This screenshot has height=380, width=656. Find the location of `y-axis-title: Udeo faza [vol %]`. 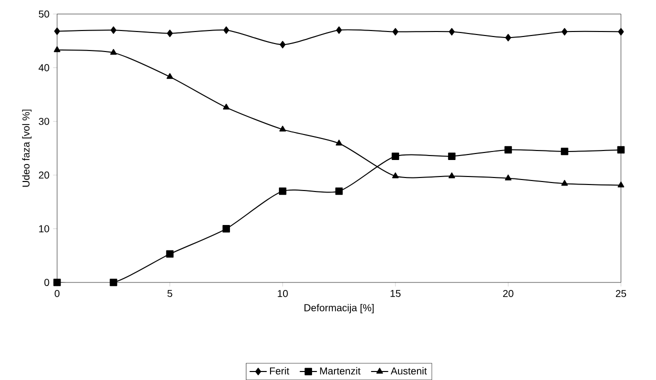

y-axis-title: Udeo faza [vol %] is located at coordinates (27, 148).